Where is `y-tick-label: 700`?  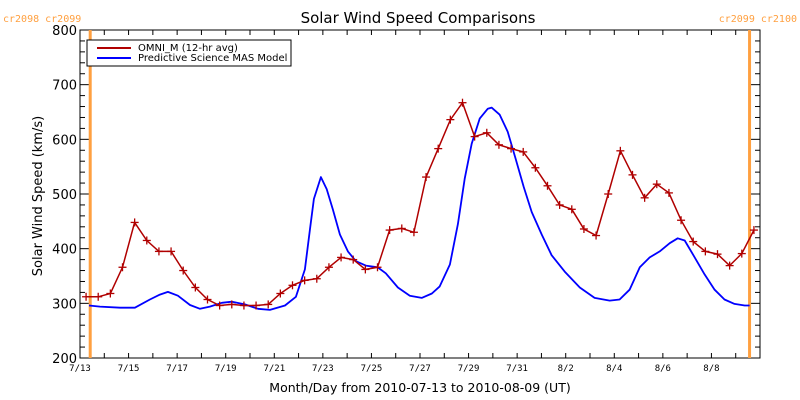
y-tick-label: 700 is located at coordinates (64, 86).